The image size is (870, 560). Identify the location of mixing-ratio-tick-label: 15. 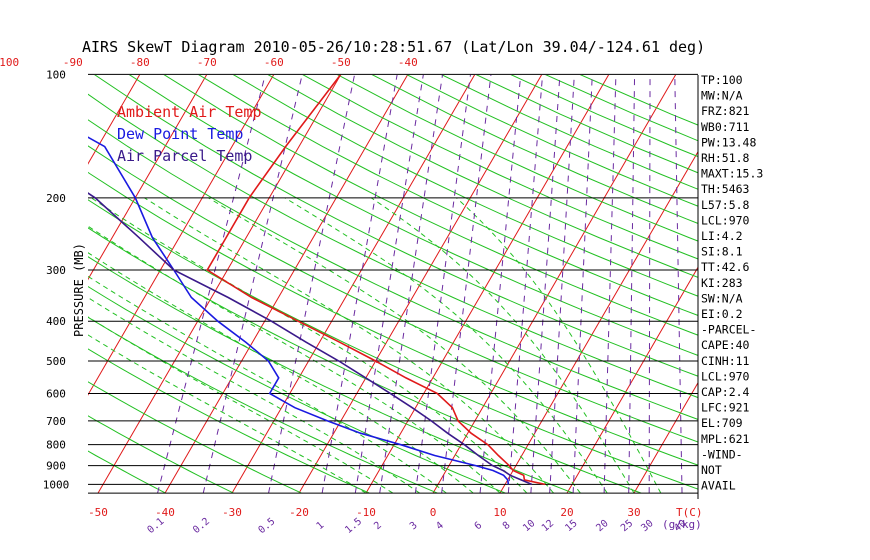
(571, 526).